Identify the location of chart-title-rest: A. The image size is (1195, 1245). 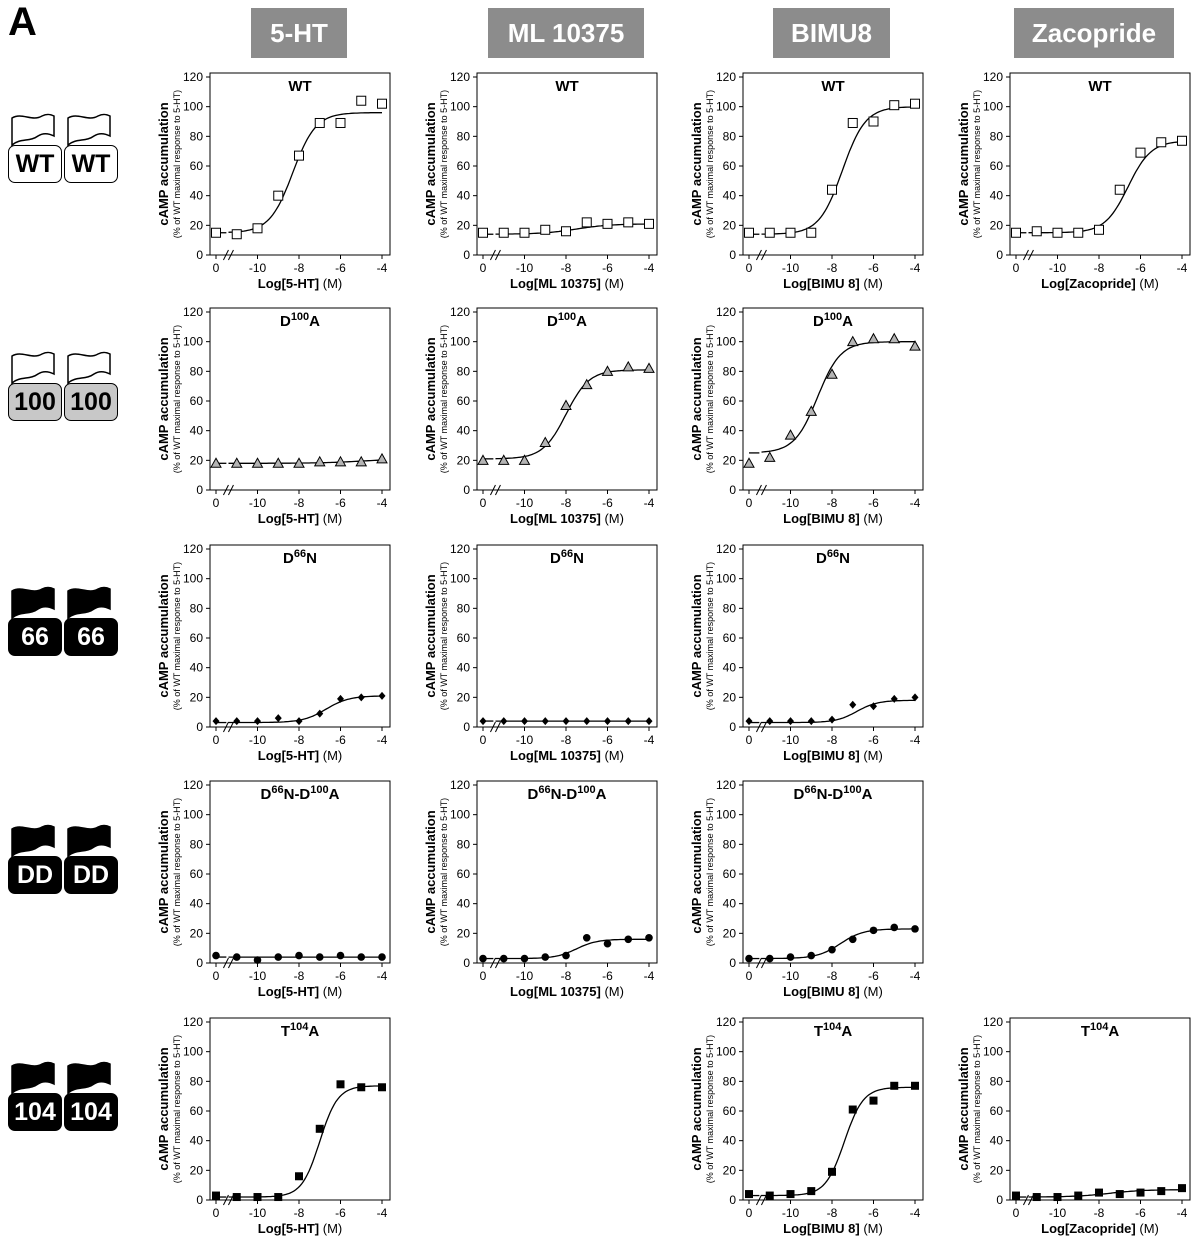
(867, 794).